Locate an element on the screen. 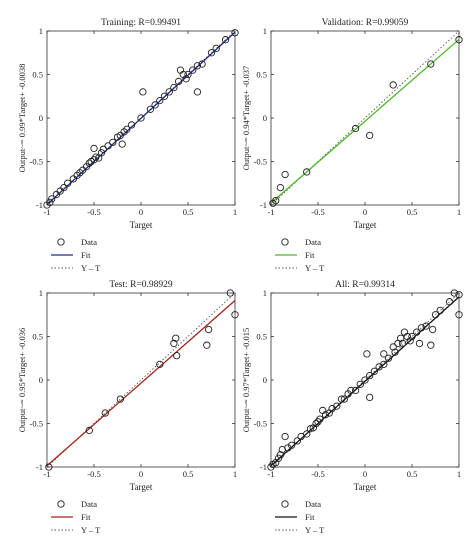 This screenshot has width=474, height=550. y-tick-label: -1 is located at coordinates (39, 467).